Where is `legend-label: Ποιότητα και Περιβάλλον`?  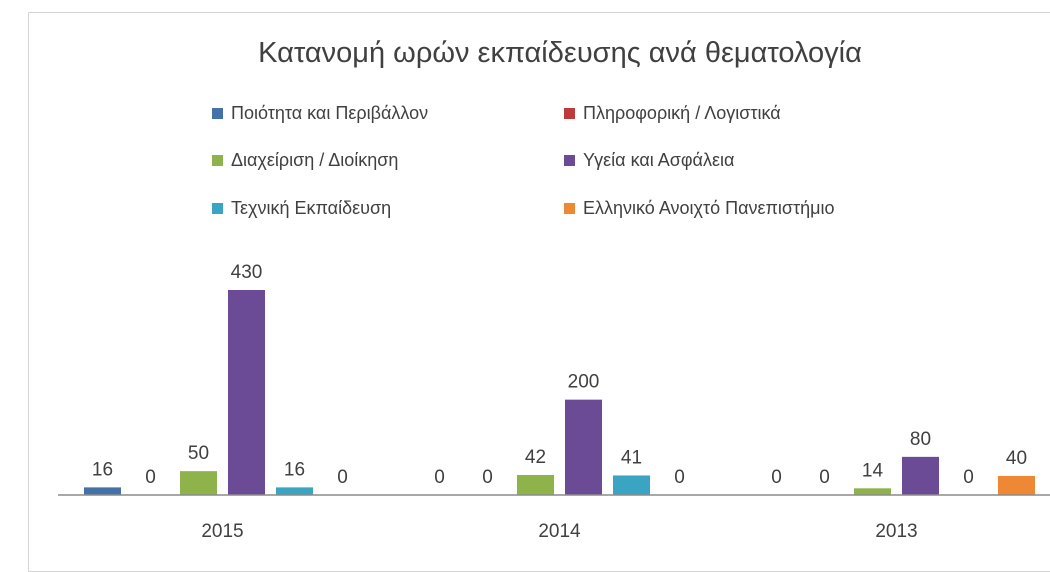
legend-label: Ποιότητα και Περιβάλλον is located at coordinates (330, 113).